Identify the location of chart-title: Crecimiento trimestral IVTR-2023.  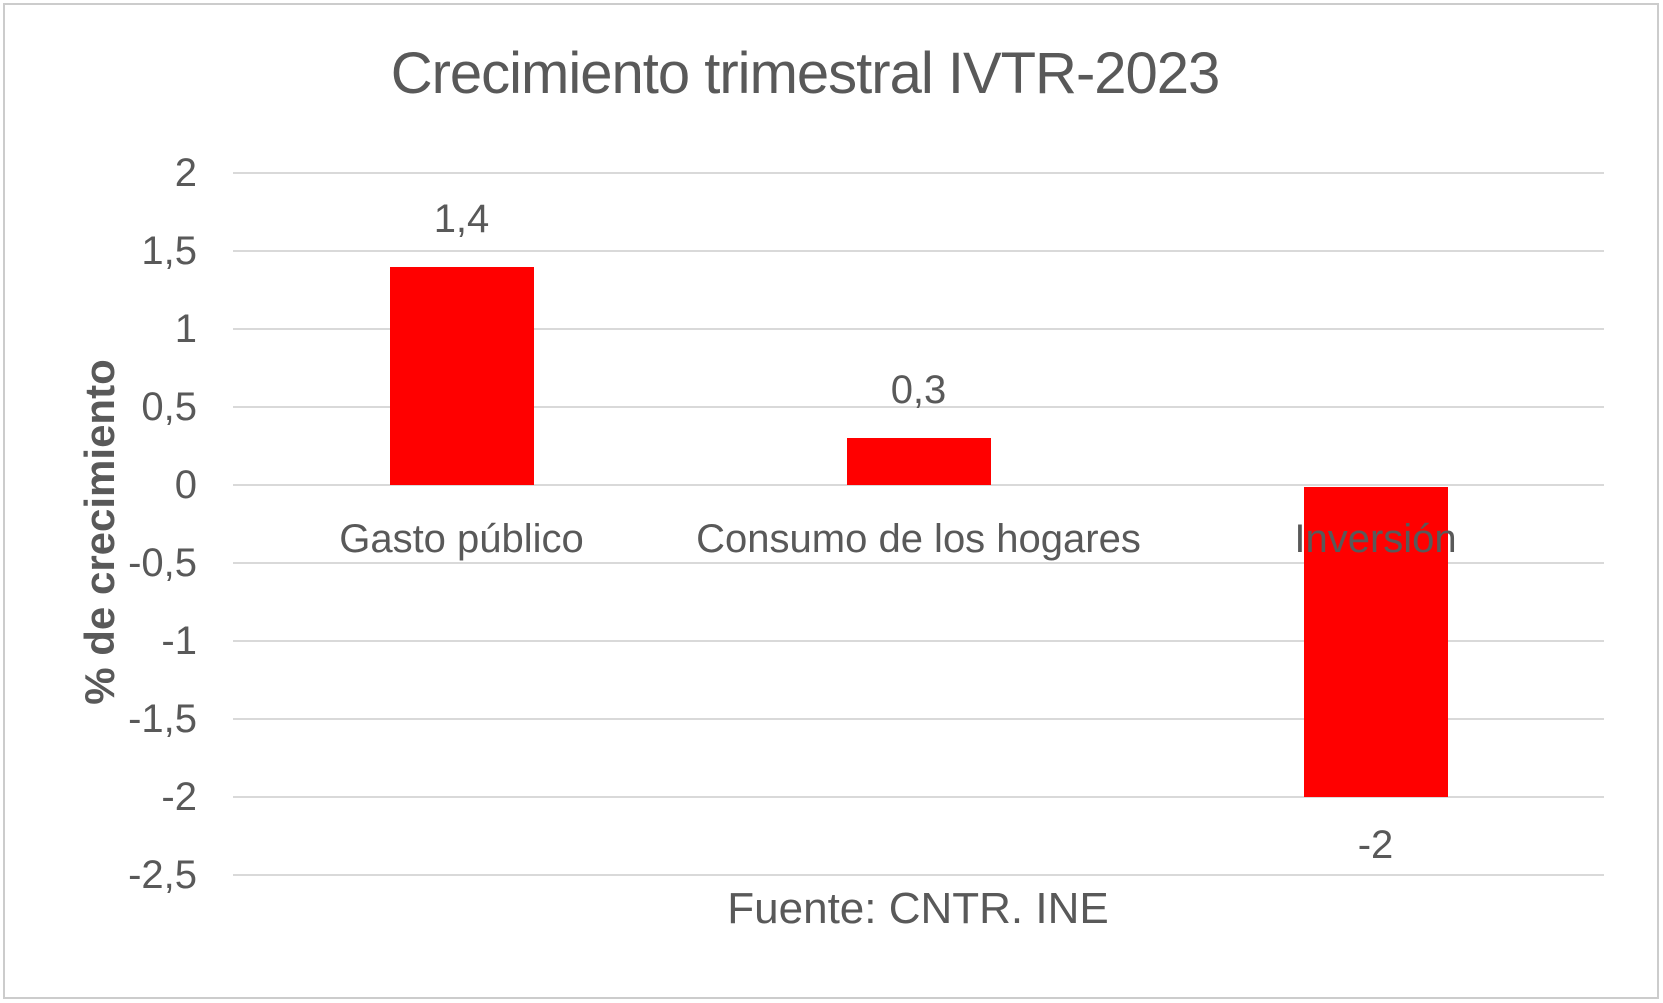
(805, 73).